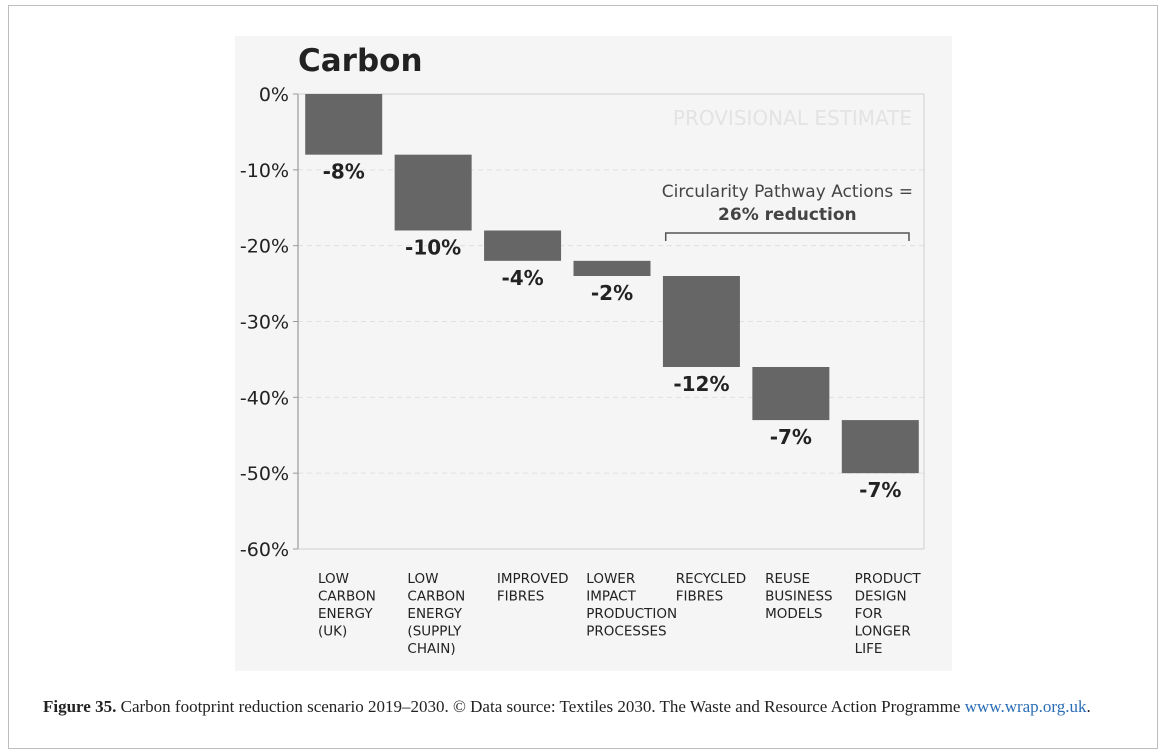  Describe the element at coordinates (332, 632) in the screenshot. I see `category-label: (UK)` at that location.